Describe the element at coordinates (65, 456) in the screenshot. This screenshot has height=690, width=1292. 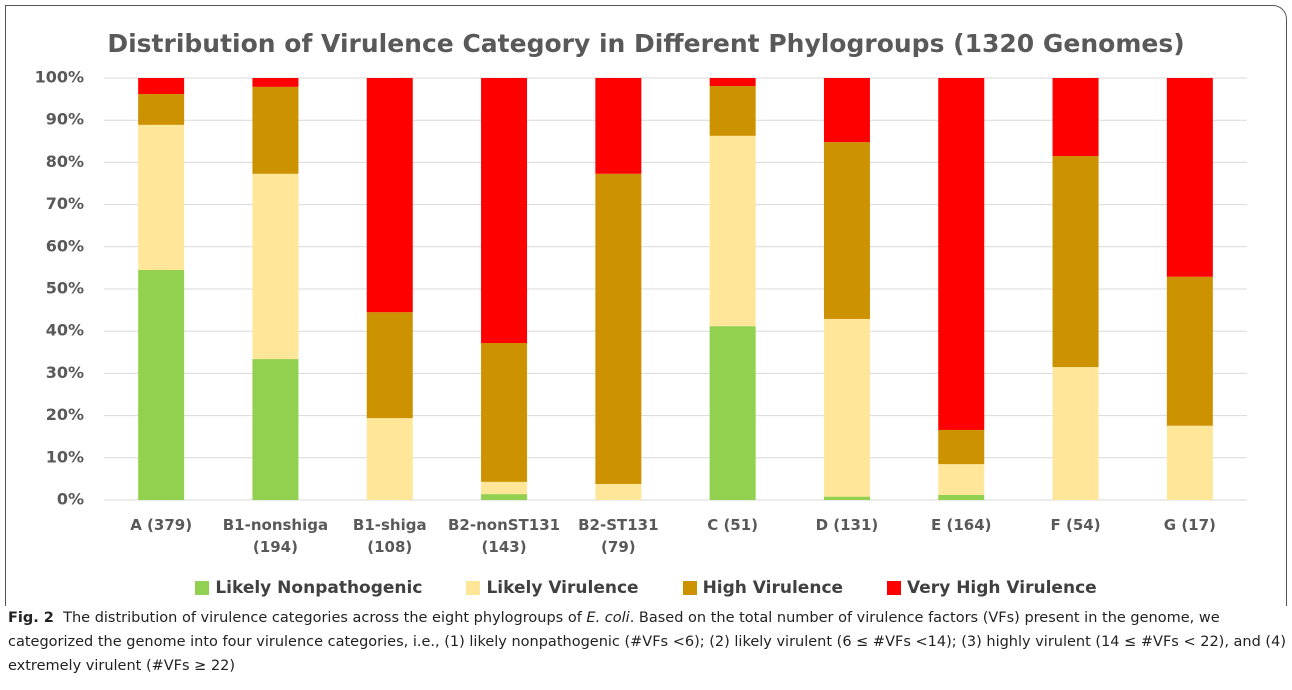
I see `y-tick-label: 10%` at that location.